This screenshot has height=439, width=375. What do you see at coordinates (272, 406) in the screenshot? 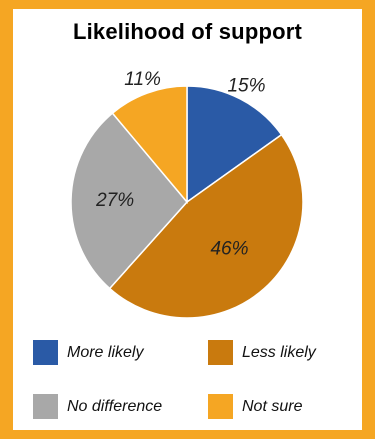
I see `legend-label: Not sure` at bounding box center [272, 406].